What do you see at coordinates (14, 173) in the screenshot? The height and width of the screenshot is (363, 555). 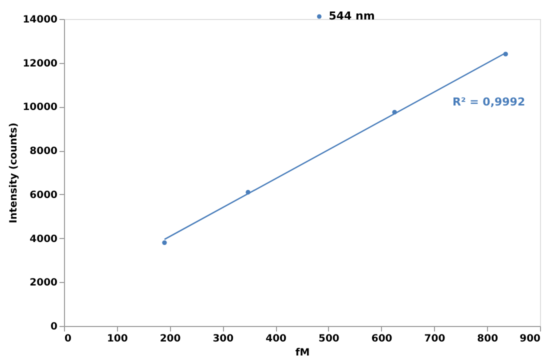 I see `y-axis-title: Intensity (counts)` at bounding box center [14, 173].